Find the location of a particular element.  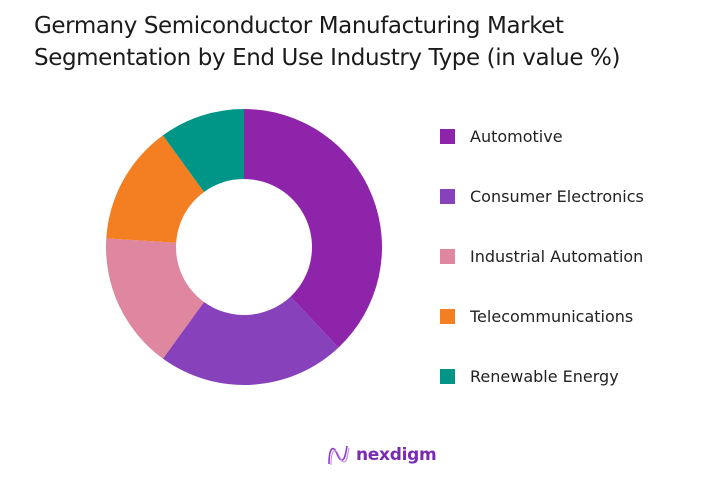

legend-label: Industrial Automation is located at coordinates (557, 256).